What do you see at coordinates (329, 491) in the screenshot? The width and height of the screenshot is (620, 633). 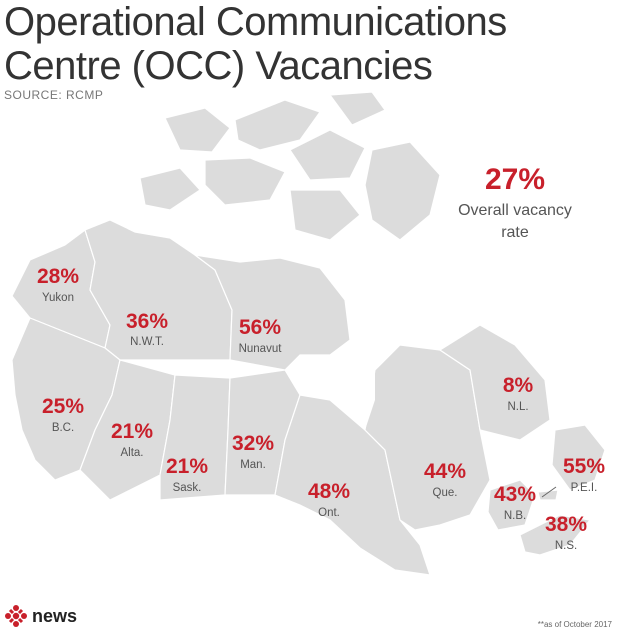 I see `ontario-value: 48%` at bounding box center [329, 491].